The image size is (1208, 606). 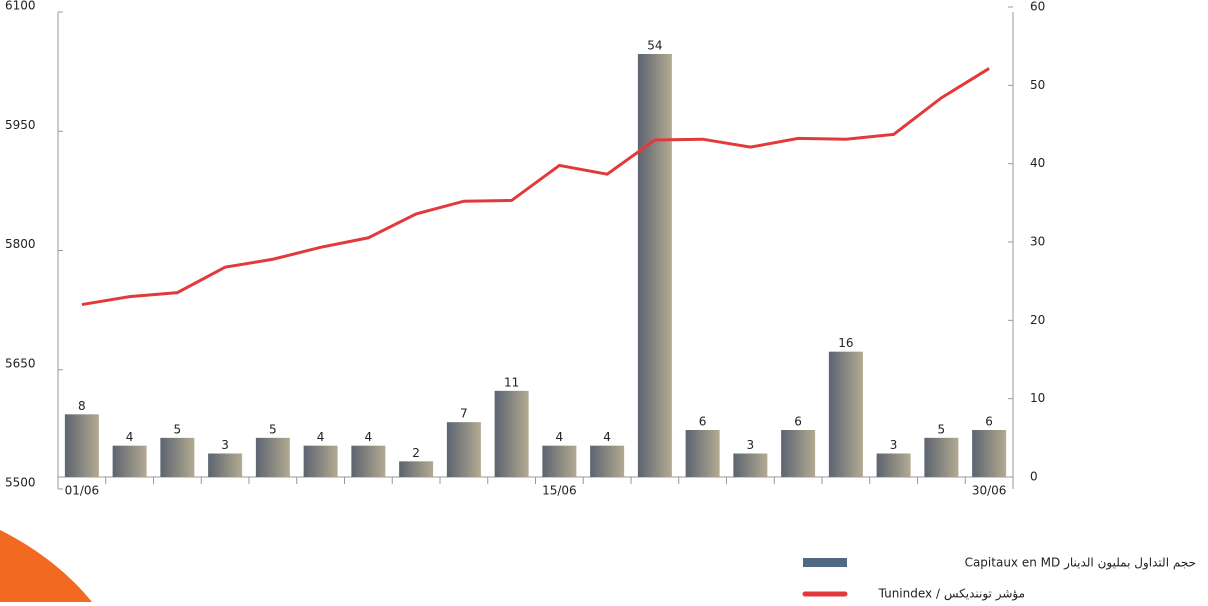 I want to click on data-label: 8, so click(x=82, y=406).